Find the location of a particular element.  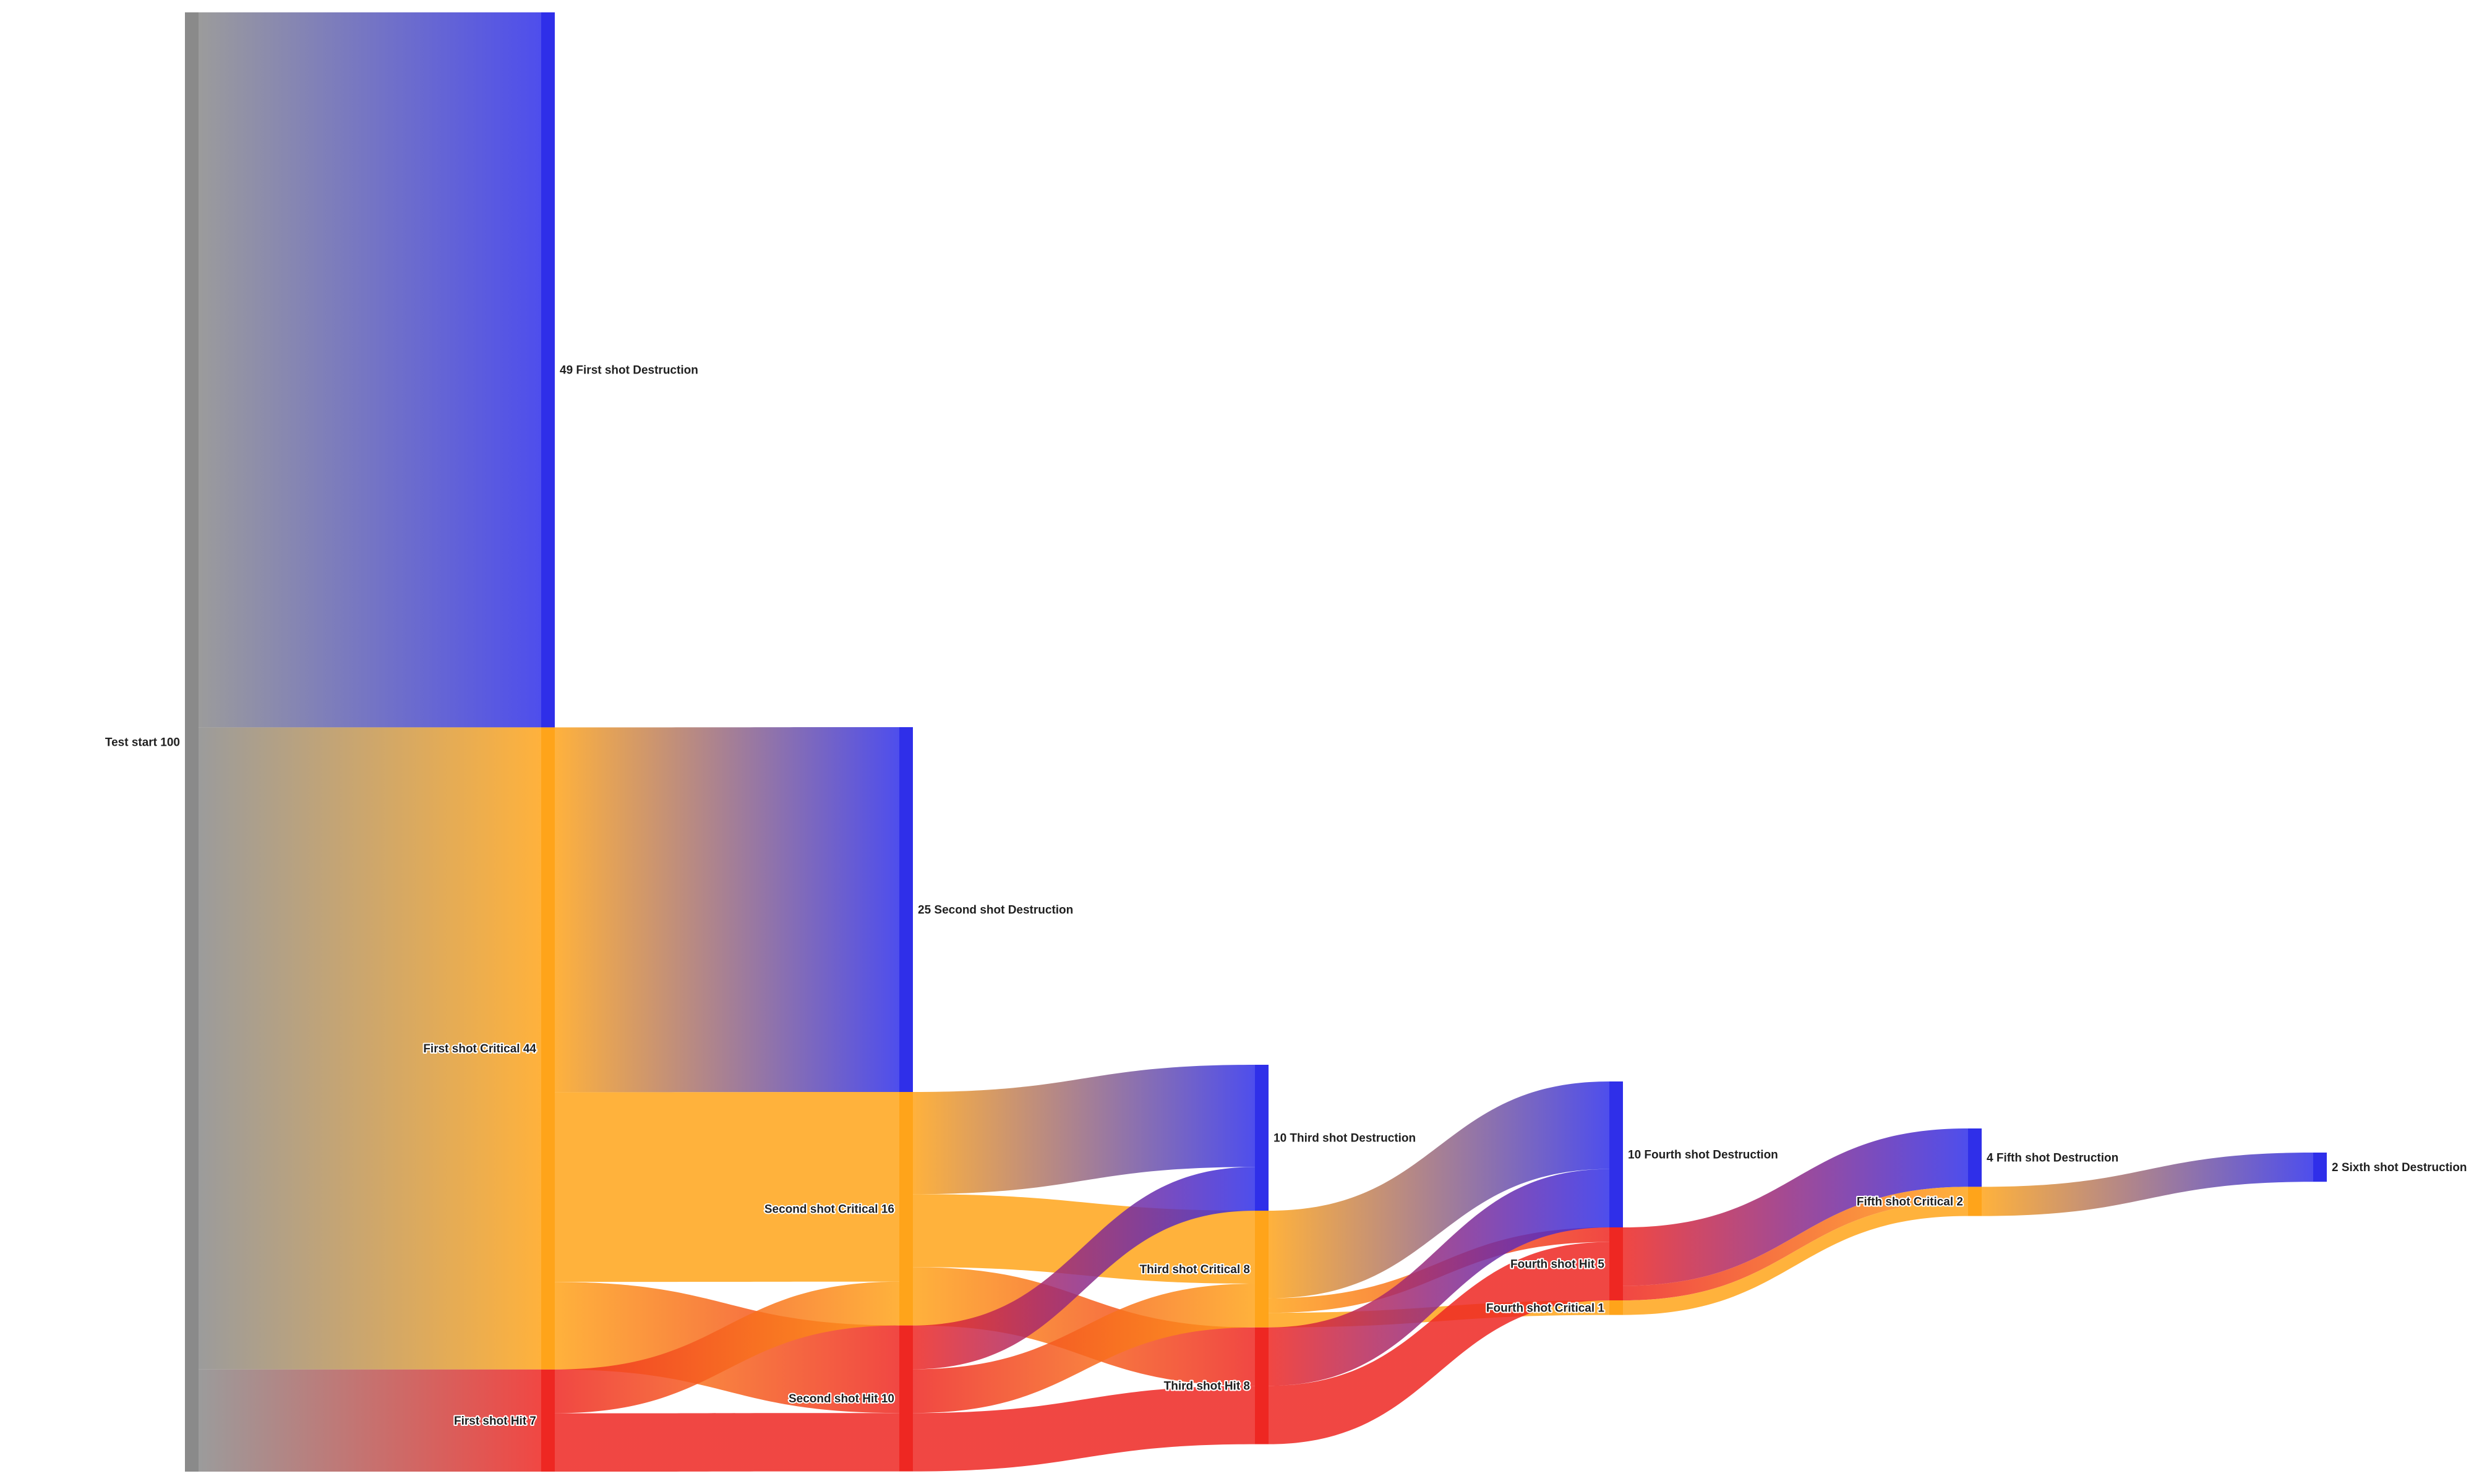

sankey-flow-c5-d6 is located at coordinates (2147, 1184).